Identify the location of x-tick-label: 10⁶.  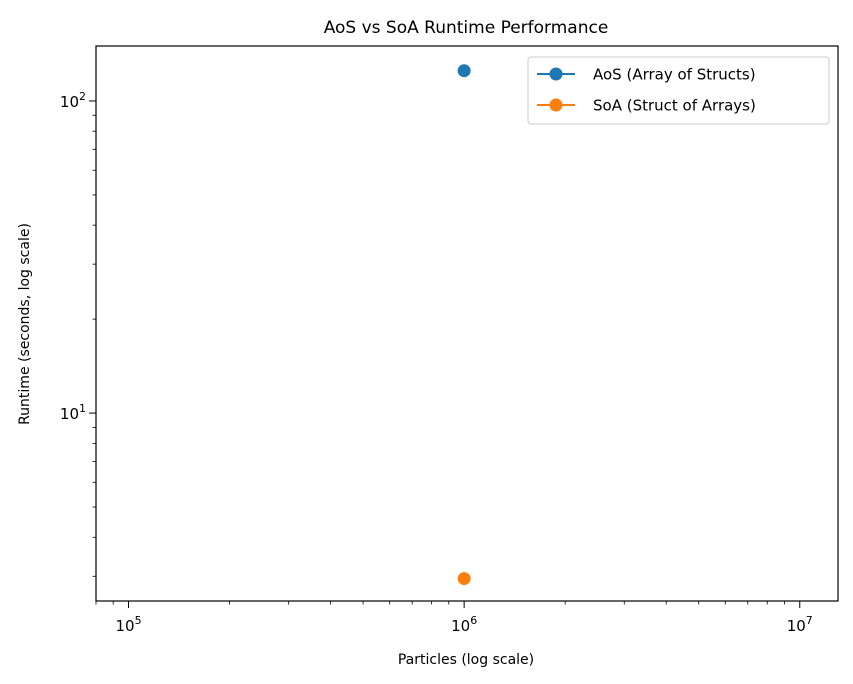
(464, 624).